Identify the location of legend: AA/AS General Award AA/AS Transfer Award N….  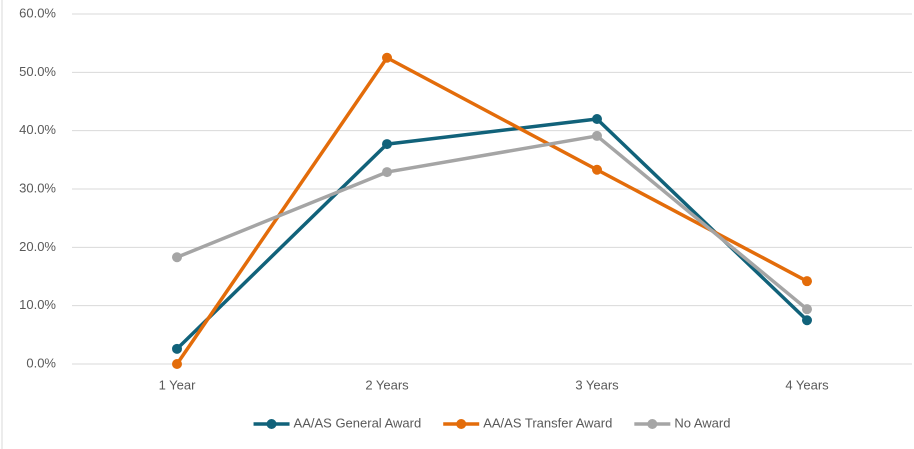
(491, 422).